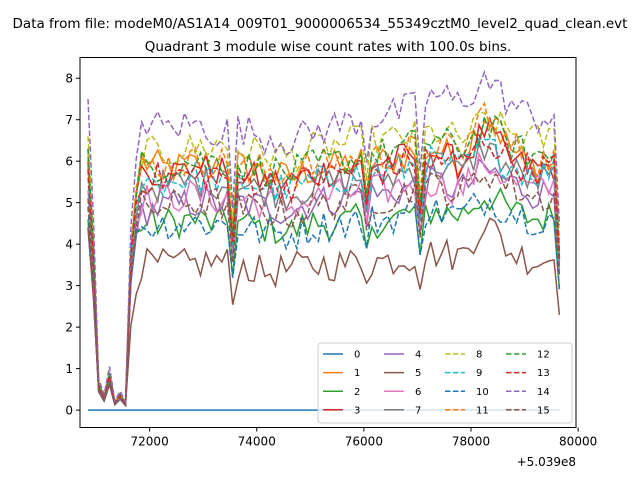  Describe the element at coordinates (418, 355) in the screenshot. I see `legend-label-4: 4` at that location.